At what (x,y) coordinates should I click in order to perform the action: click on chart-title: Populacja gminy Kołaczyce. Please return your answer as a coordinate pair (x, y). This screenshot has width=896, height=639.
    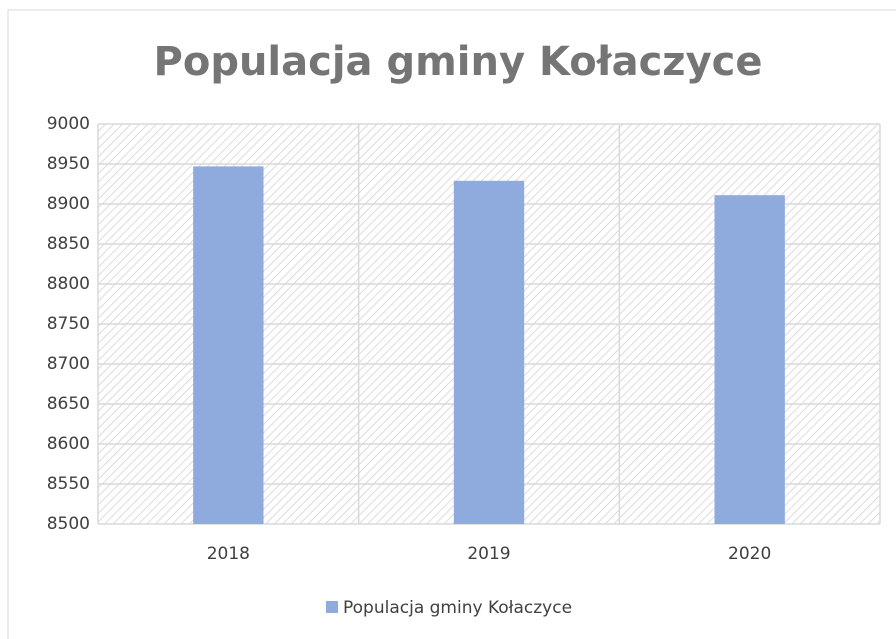
    Looking at the image, I should click on (458, 62).